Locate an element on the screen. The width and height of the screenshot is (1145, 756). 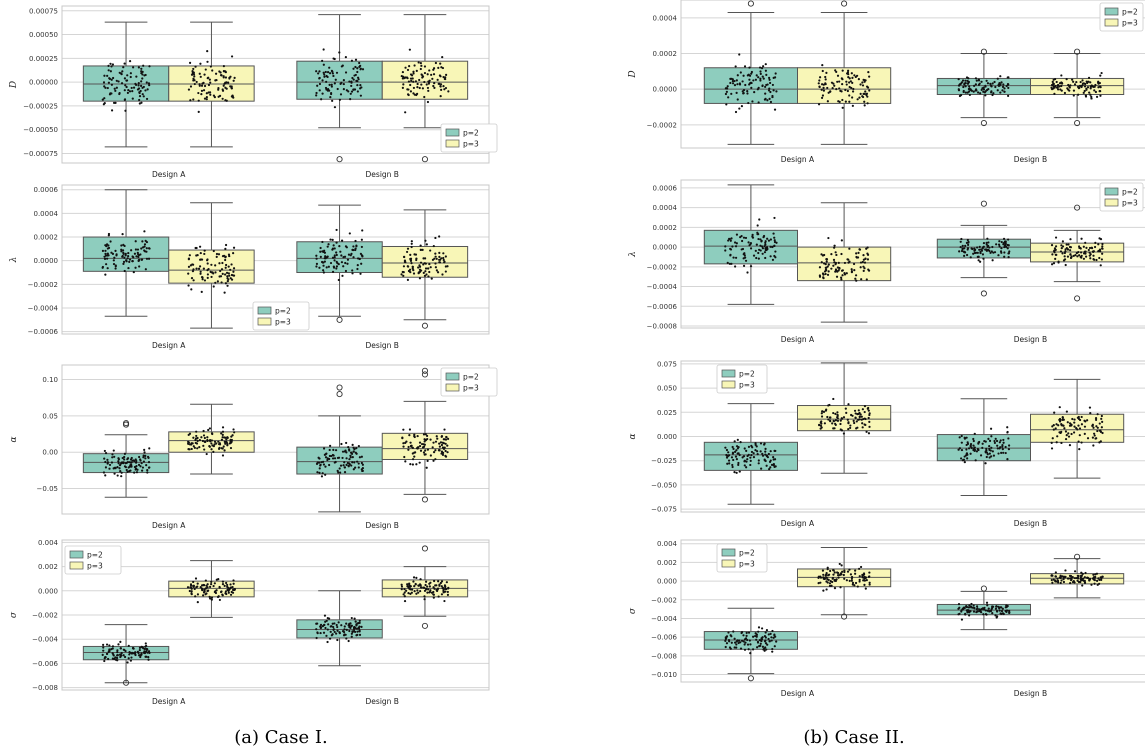
outlier-point is located at coordinates (983, 588).